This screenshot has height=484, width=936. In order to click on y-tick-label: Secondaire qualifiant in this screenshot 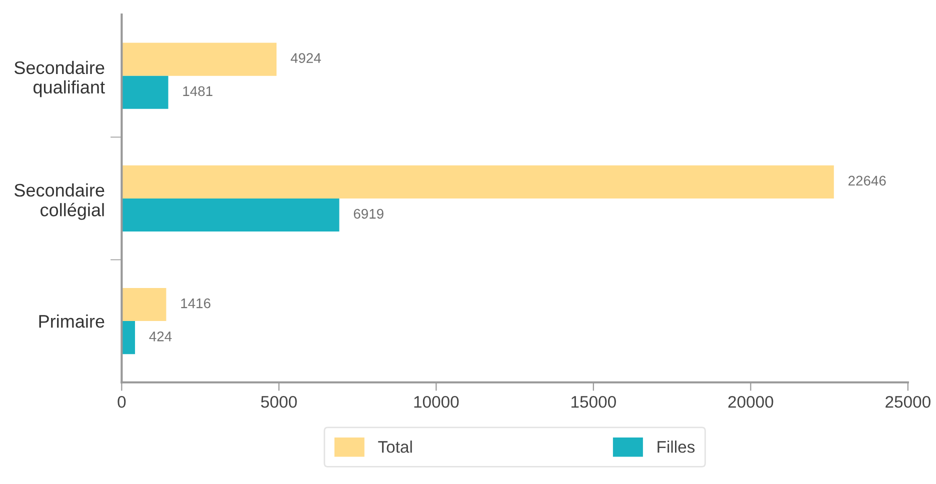, I will do `click(59, 79)`.